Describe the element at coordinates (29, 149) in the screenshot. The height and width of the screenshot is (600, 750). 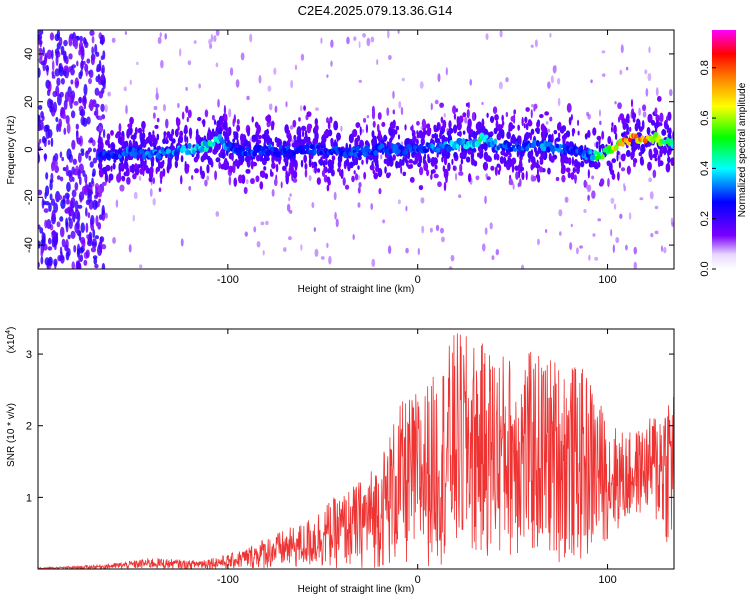
I see `spectrogram-y-tick-label: 0` at that location.